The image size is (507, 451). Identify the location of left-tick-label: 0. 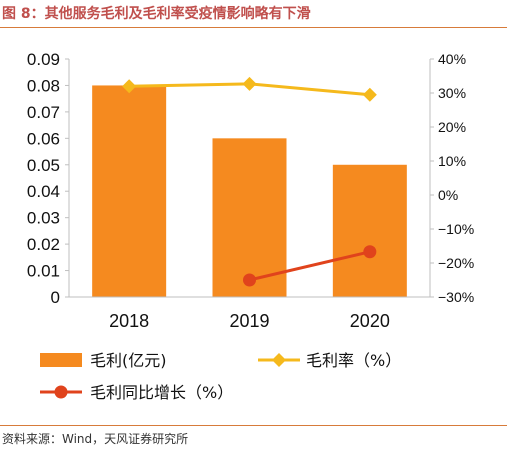
(55, 297).